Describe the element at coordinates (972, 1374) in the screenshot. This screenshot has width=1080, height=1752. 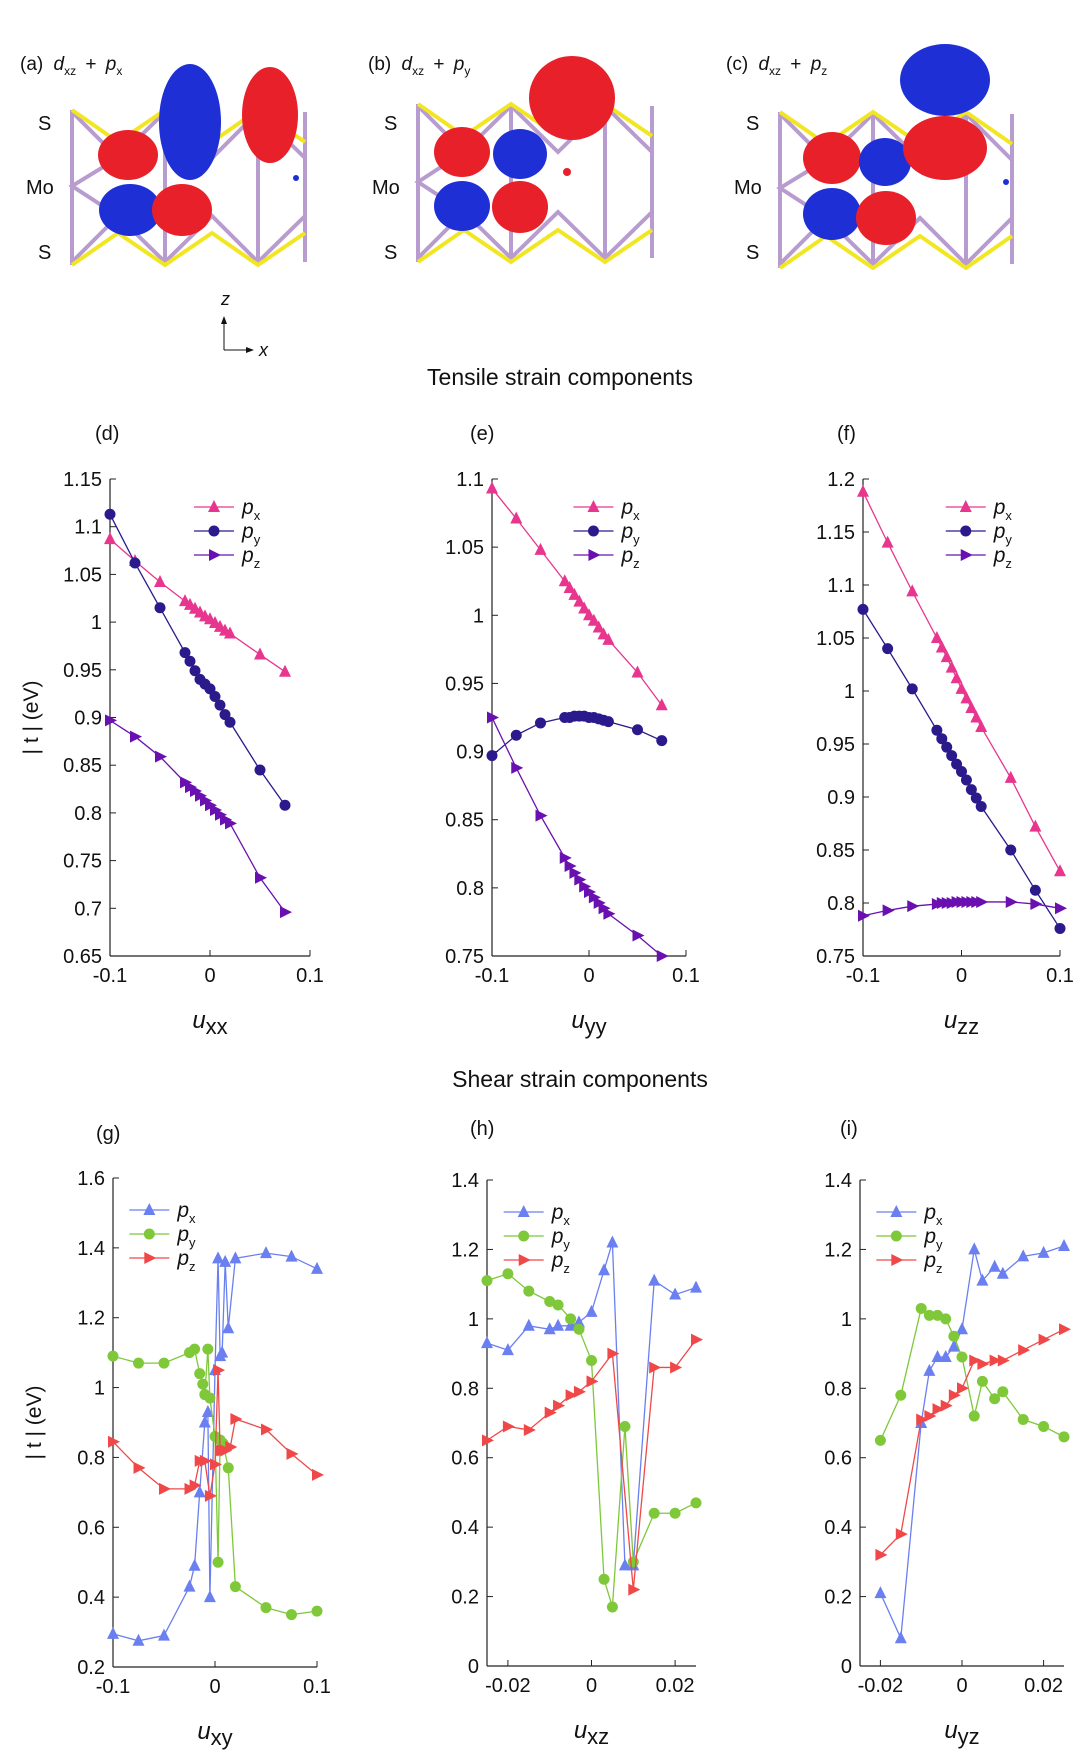
I see `series-py` at that location.